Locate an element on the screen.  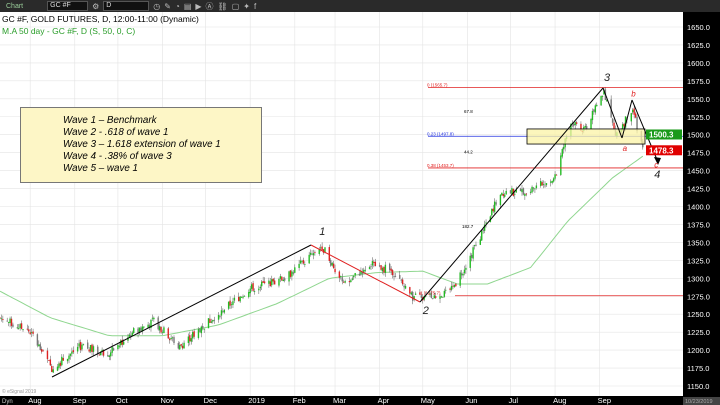
y-tick-label: 1400.0 is located at coordinates (698, 207).